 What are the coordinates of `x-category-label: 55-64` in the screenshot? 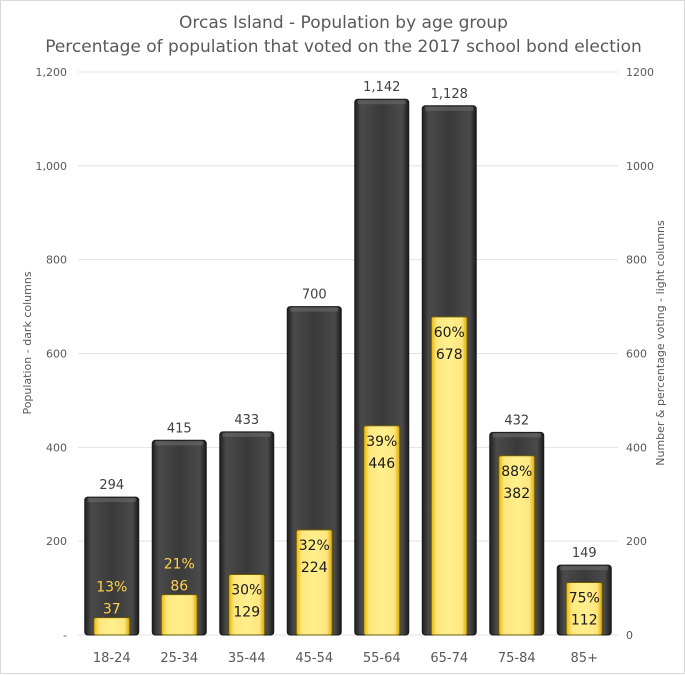 It's located at (382, 658).